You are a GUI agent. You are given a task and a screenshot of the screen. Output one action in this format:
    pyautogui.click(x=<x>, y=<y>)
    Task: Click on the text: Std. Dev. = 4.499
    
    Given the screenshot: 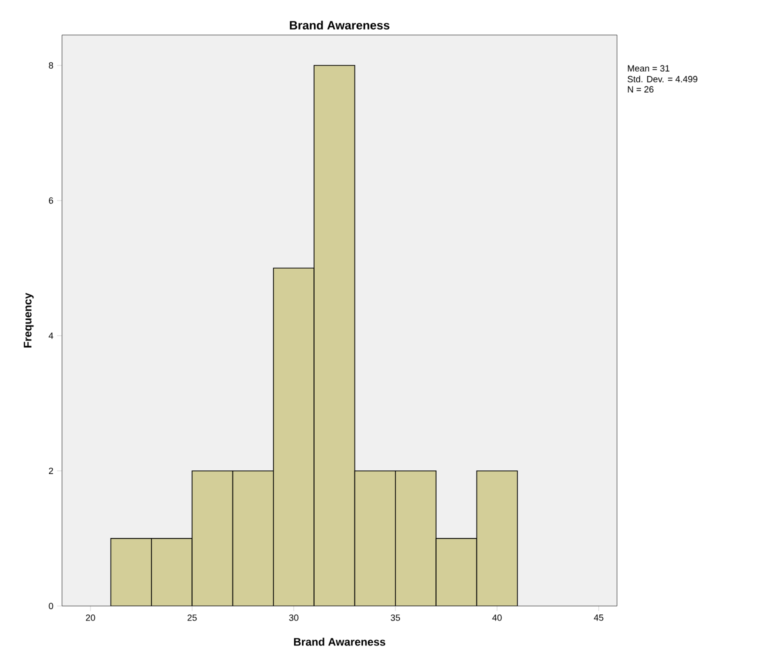 What is the action you would take?
    pyautogui.click(x=663, y=79)
    